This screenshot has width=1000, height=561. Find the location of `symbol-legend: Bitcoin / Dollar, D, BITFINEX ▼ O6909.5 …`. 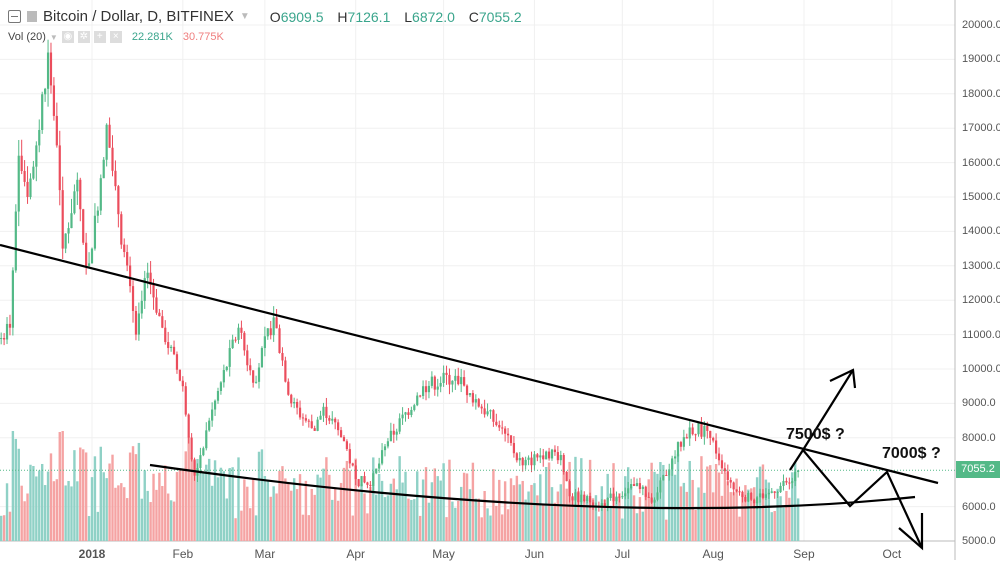

symbol-legend: Bitcoin / Dollar, D, BITFINEX ▼ O6909.5 … is located at coordinates (270, 16).